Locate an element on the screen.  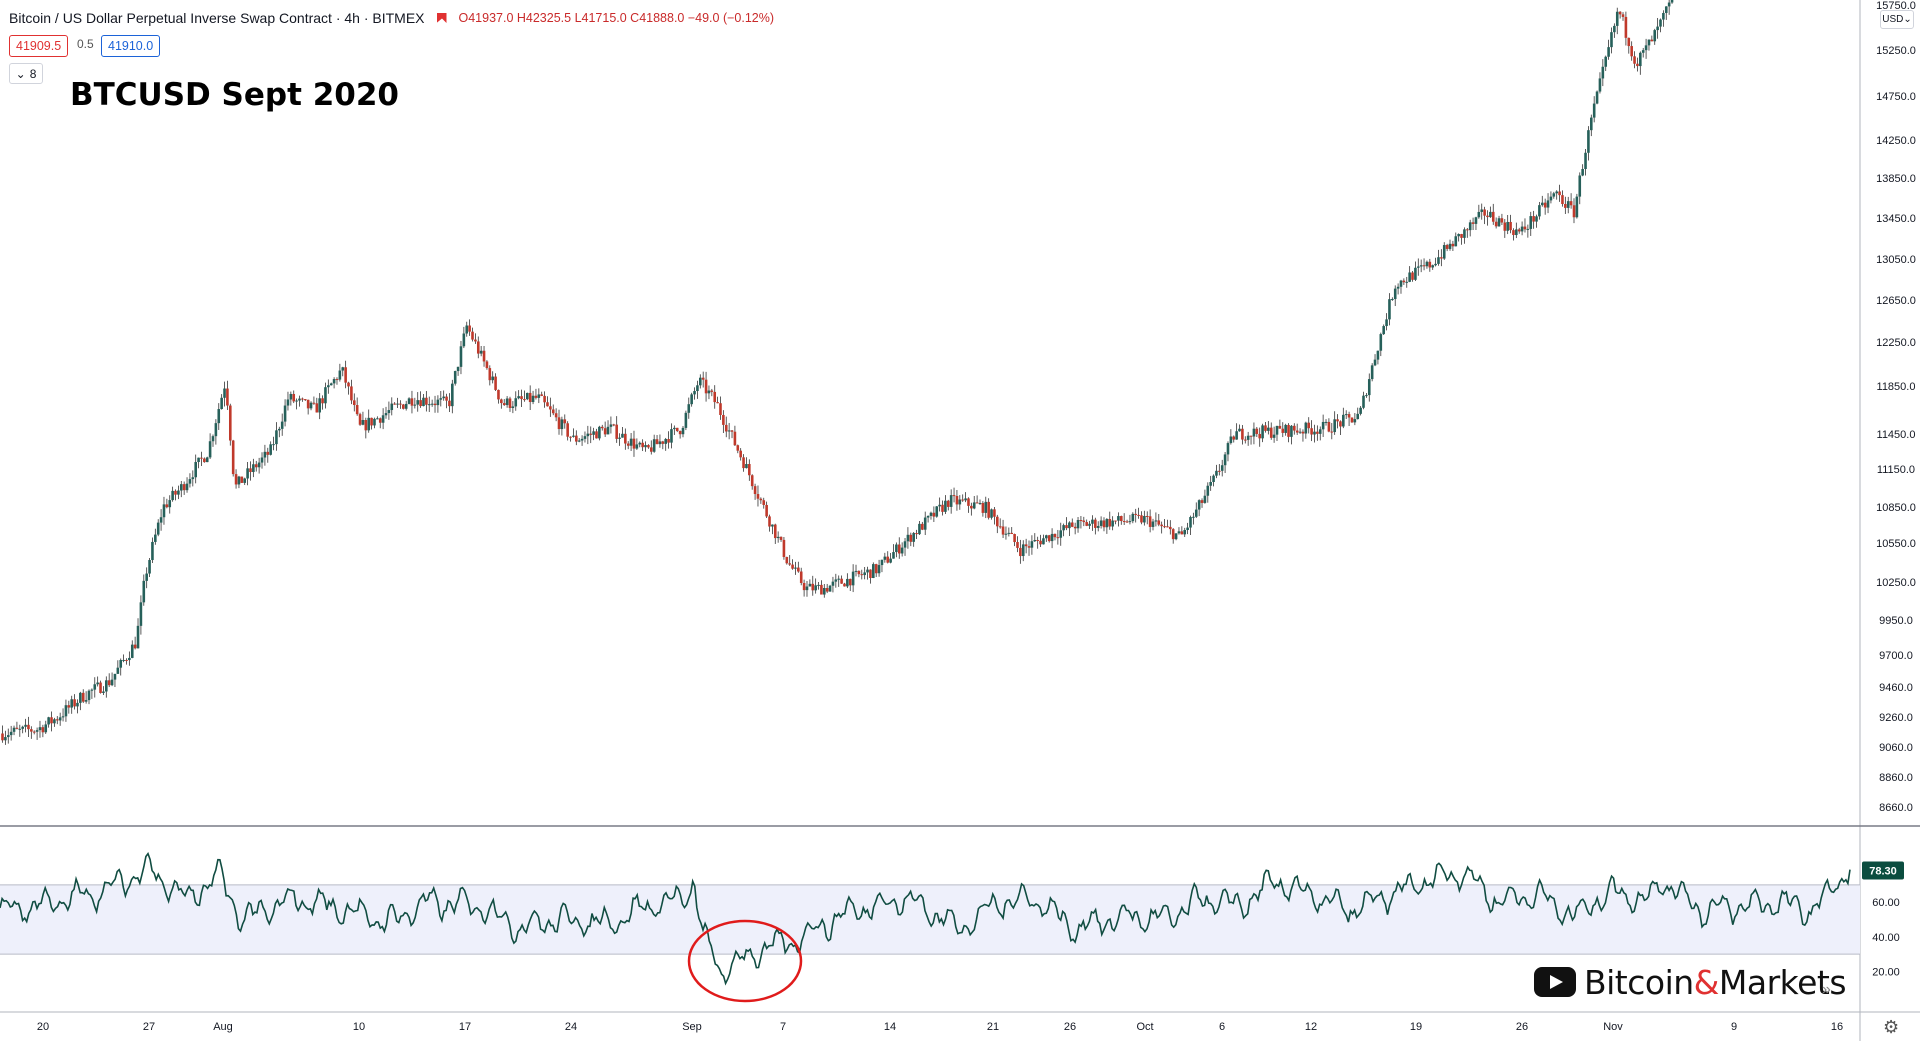
price-tick-label: 15250.0 is located at coordinates (1896, 51).